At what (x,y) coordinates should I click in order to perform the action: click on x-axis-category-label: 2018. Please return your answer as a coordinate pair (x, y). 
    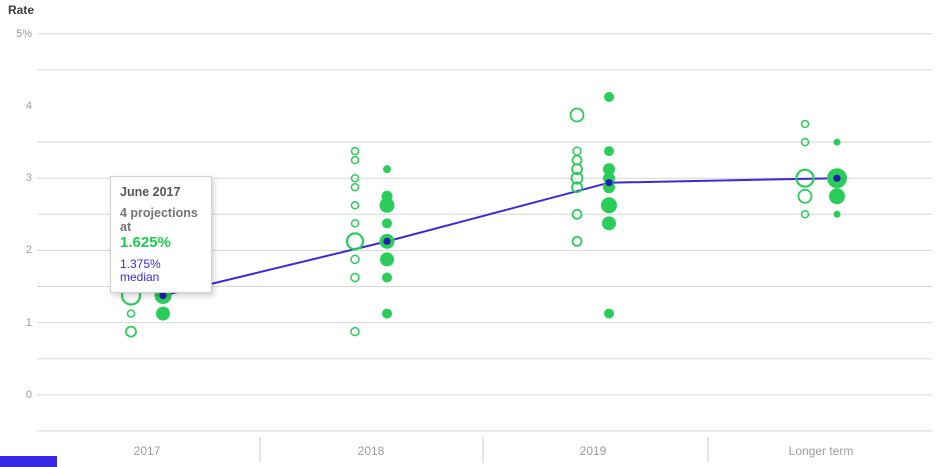
    Looking at the image, I should click on (371, 451).